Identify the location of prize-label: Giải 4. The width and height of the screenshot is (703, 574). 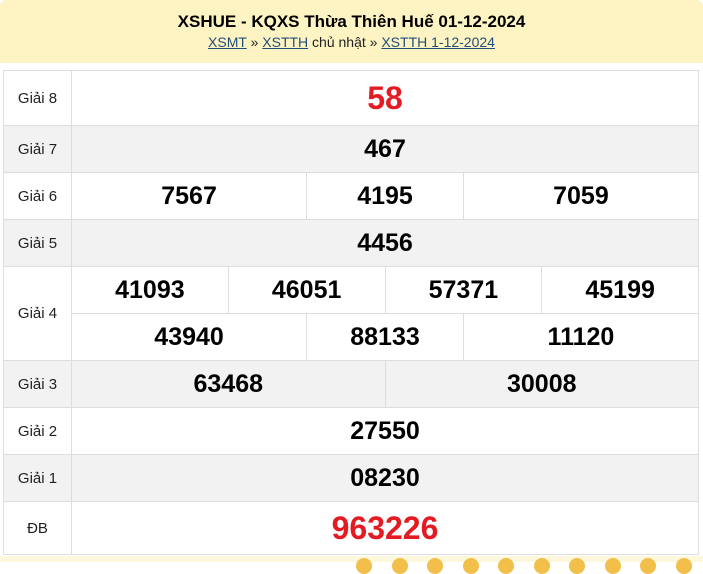
(37, 313).